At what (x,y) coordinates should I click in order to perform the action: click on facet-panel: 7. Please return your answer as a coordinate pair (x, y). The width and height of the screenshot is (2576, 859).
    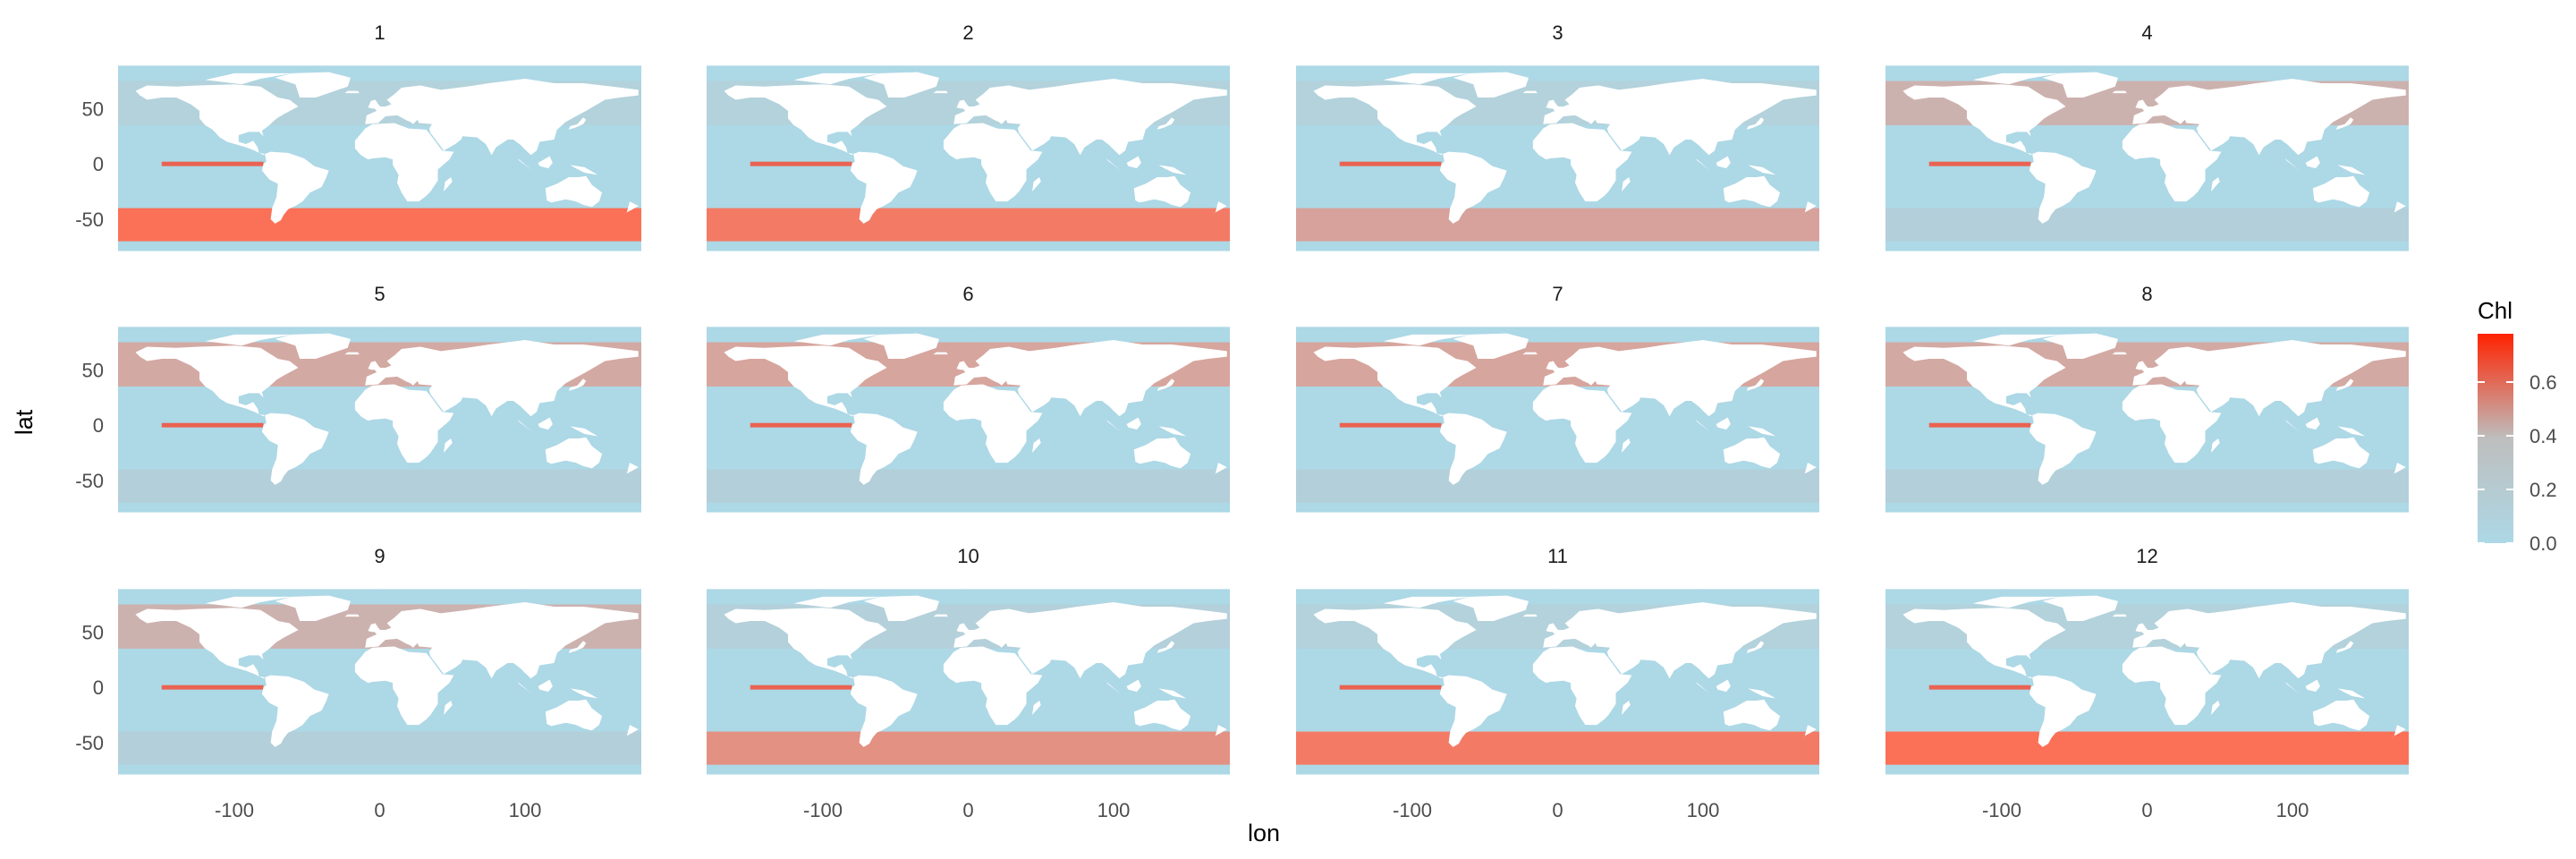
    Looking at the image, I should click on (1557, 404).